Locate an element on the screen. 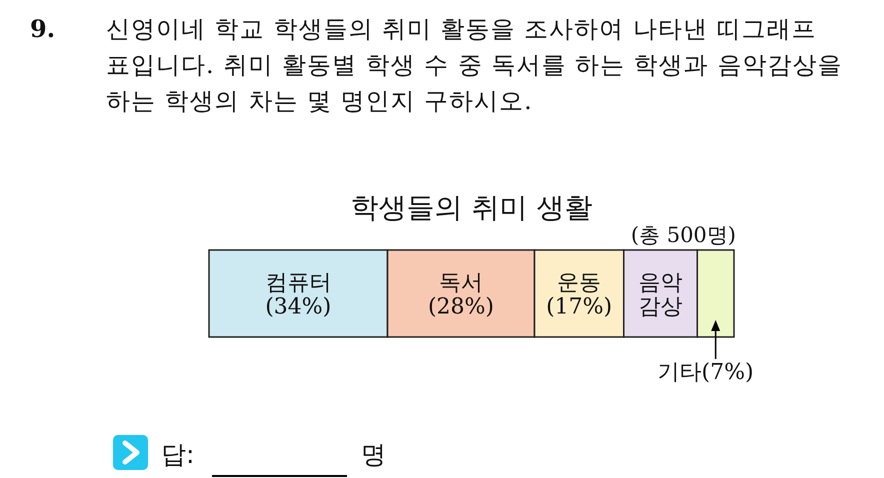 This screenshot has height=478, width=884. text: 답: is located at coordinates (177, 454).